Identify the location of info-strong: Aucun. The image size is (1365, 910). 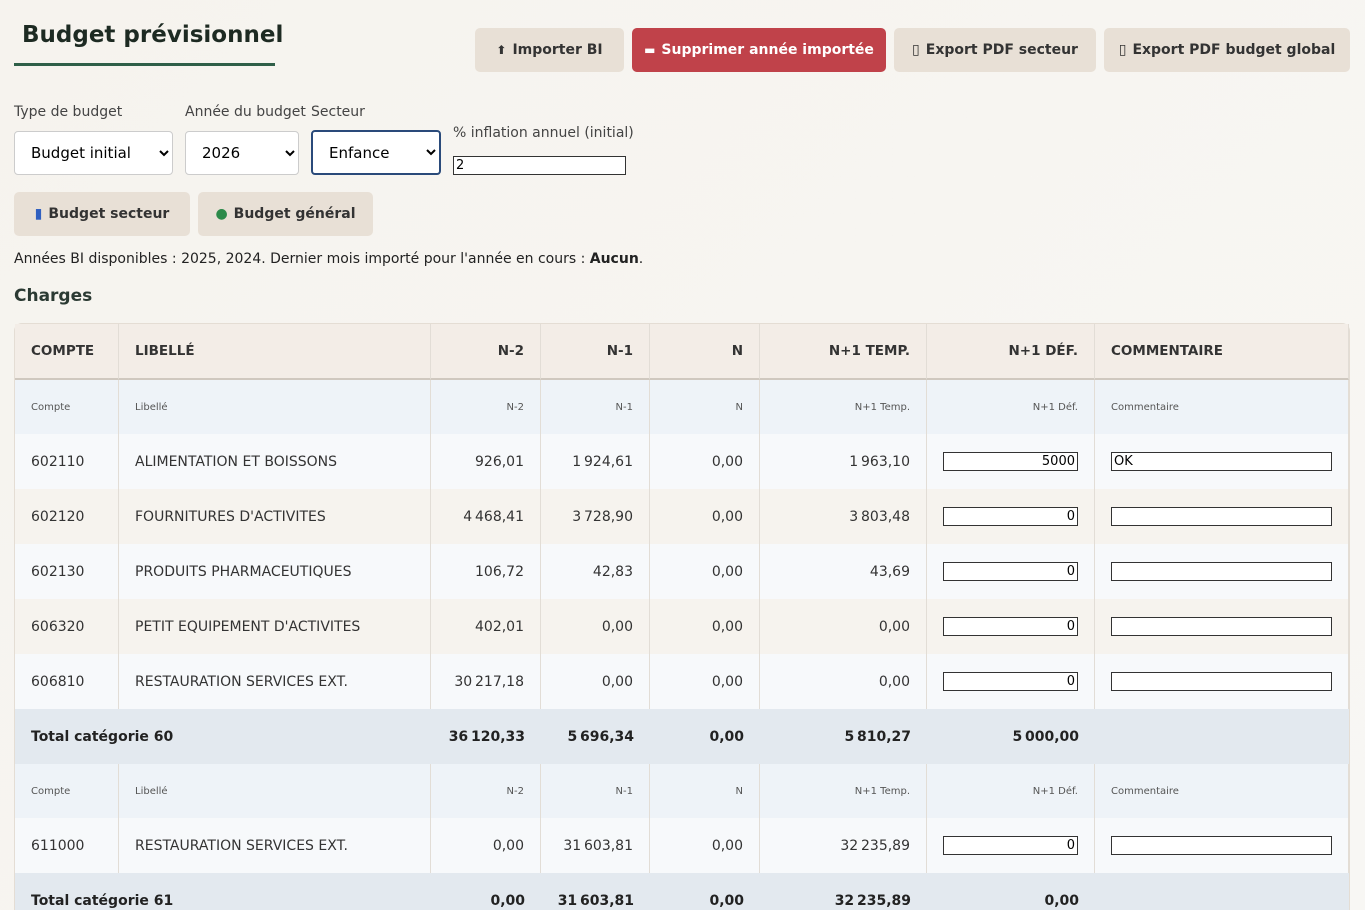
(614, 259).